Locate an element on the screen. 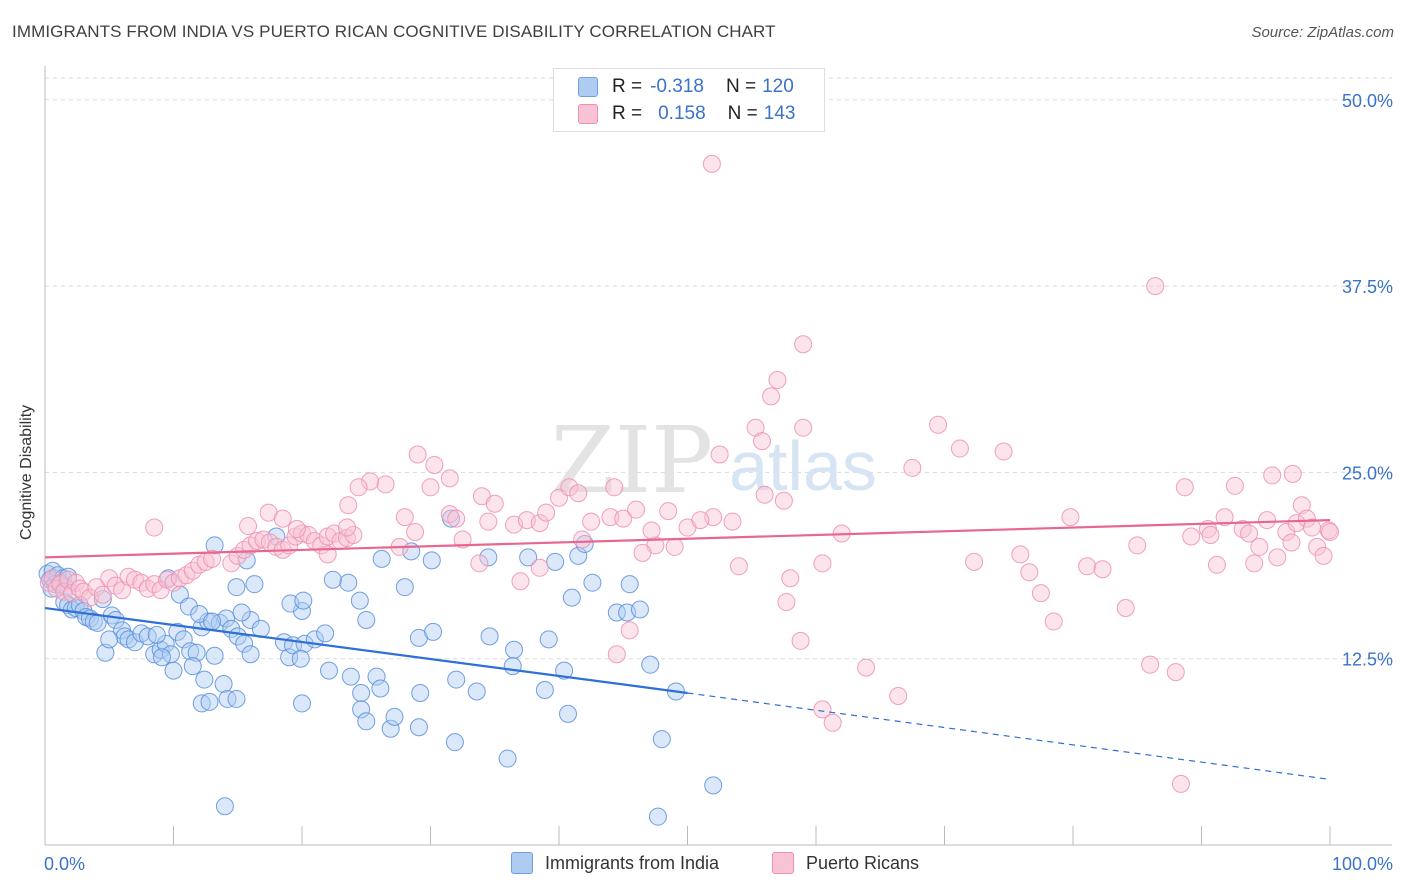 This screenshot has height=892, width=1406. trend-line-india is located at coordinates (366, 650).